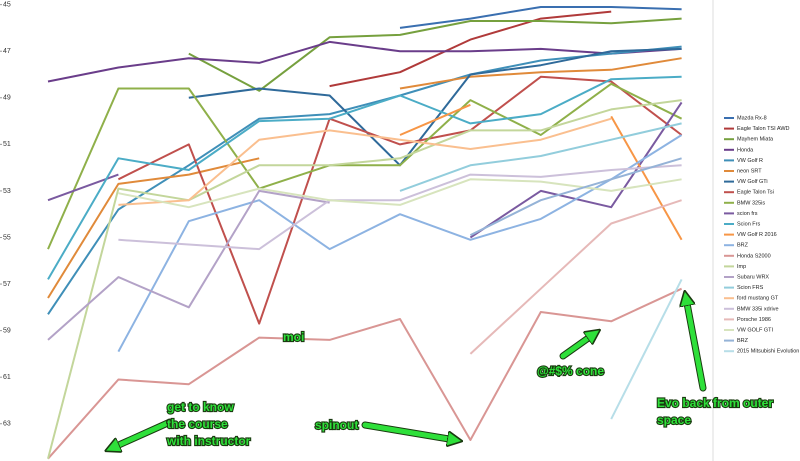 This screenshot has width=800, height=461. Describe the element at coordinates (757, 235) in the screenshot. I see `legend-label: VW Golf R 2016` at that location.